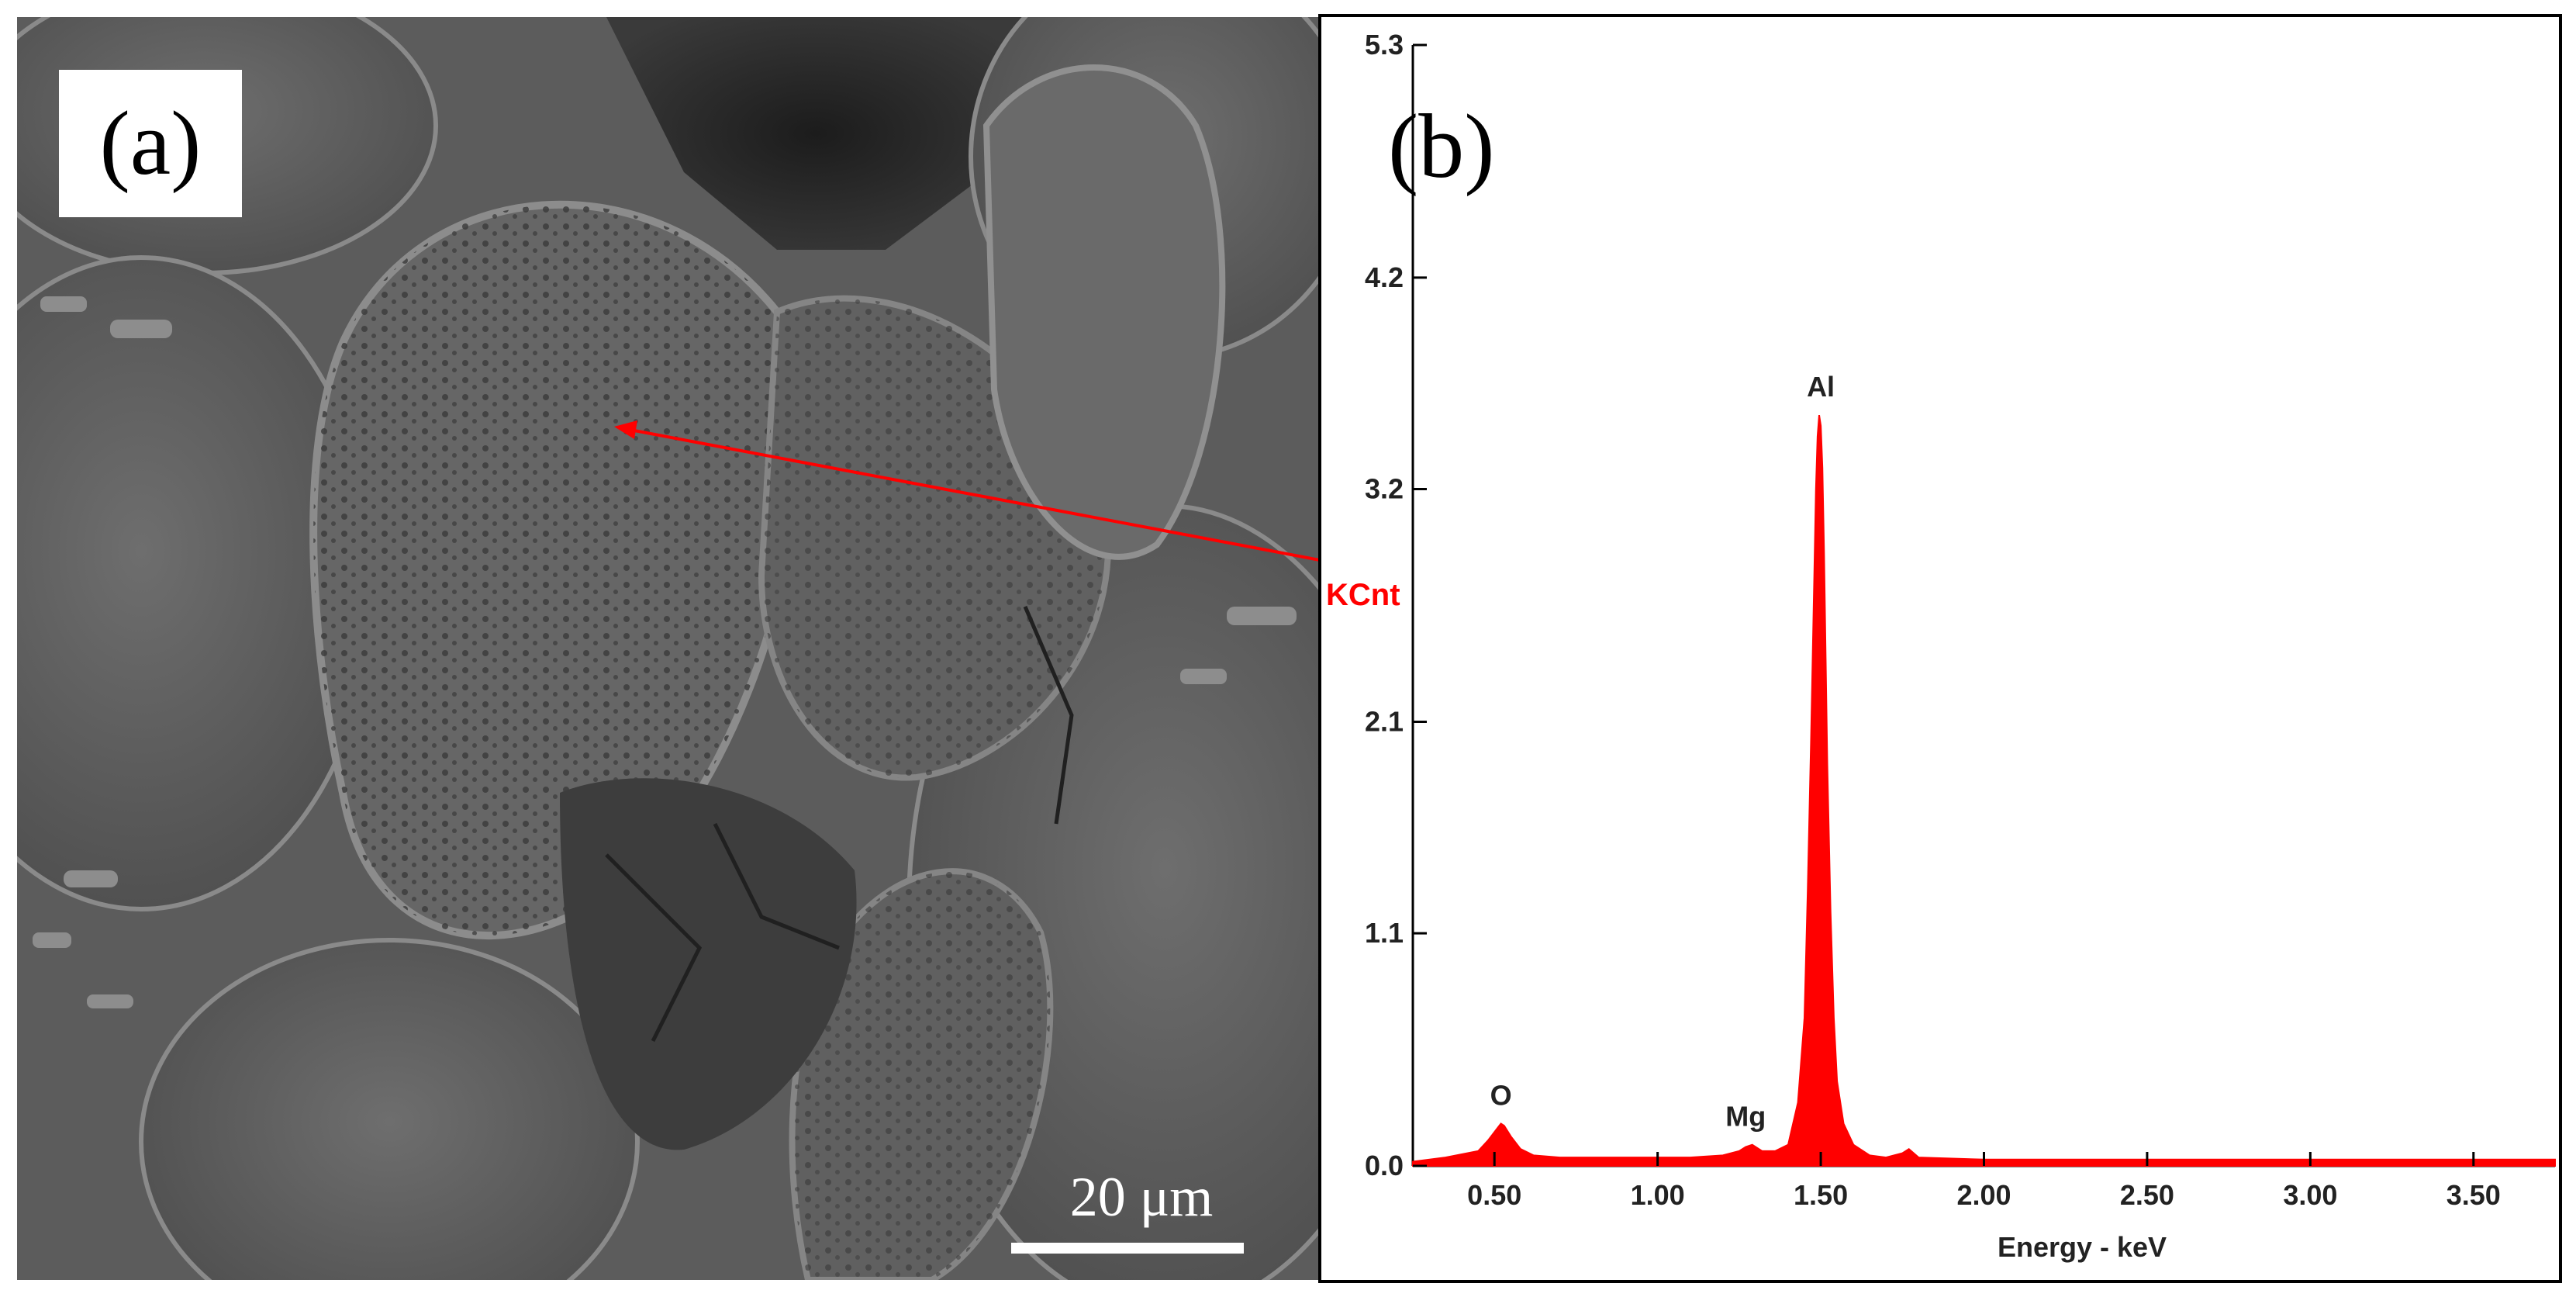 The image size is (2576, 1297). Describe the element at coordinates (1983, 1195) in the screenshot. I see `x-tick-label: 2.00` at that location.